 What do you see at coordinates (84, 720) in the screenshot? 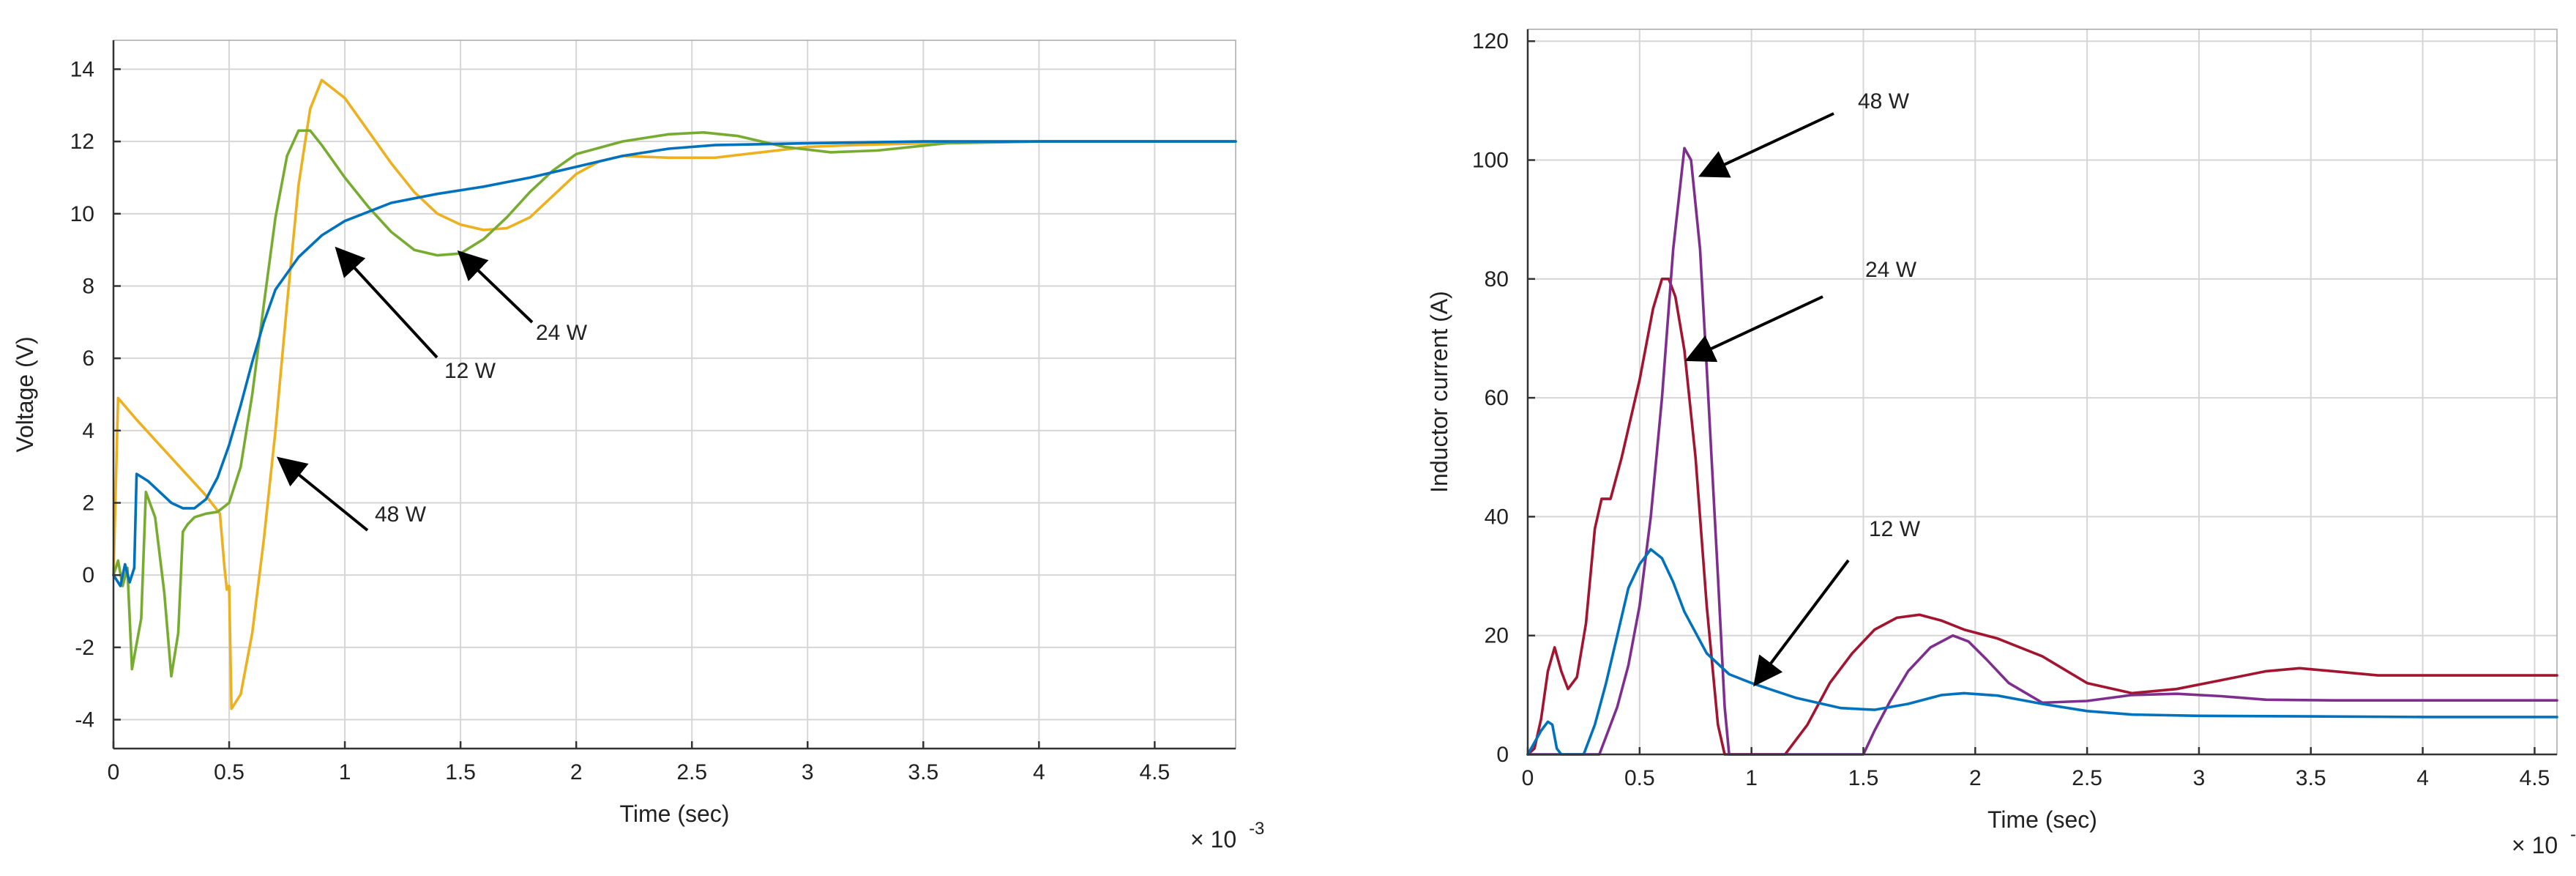
I see `y-tick-label: -4` at bounding box center [84, 720].